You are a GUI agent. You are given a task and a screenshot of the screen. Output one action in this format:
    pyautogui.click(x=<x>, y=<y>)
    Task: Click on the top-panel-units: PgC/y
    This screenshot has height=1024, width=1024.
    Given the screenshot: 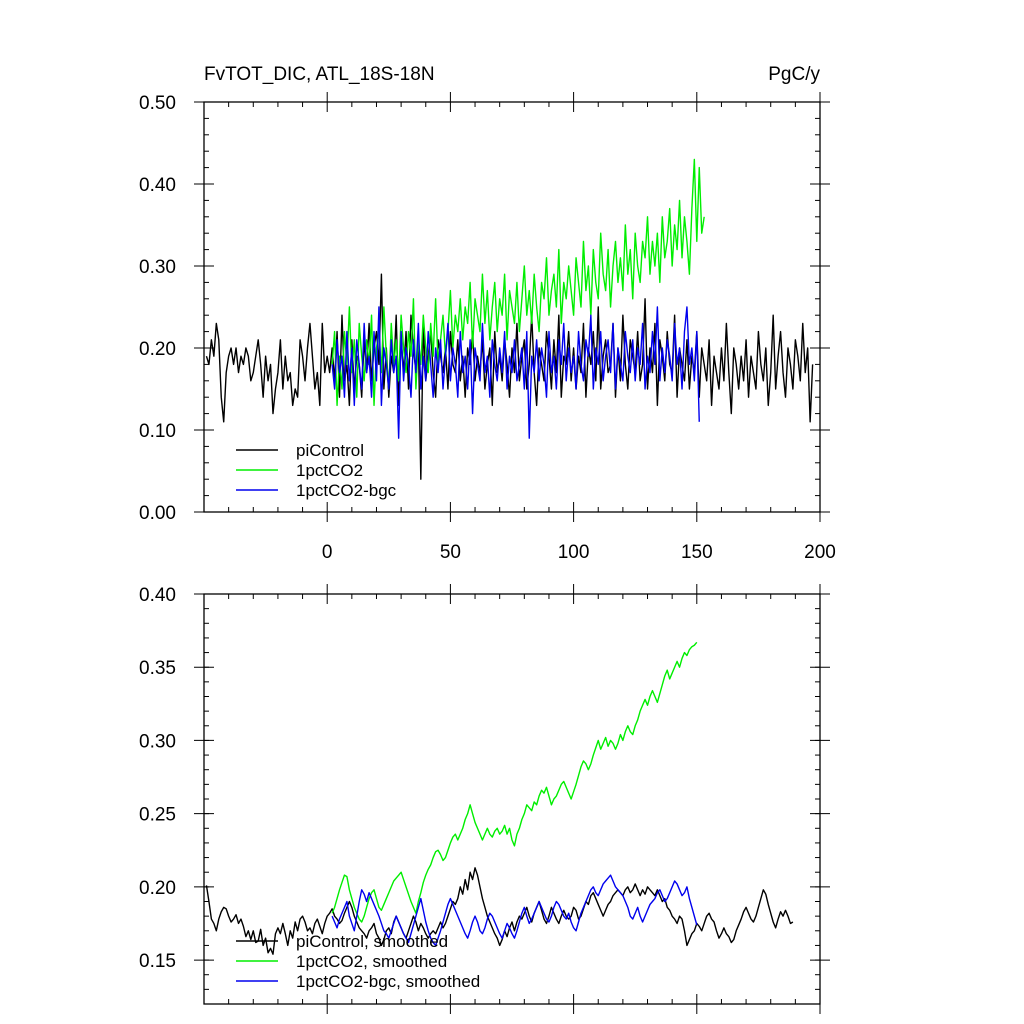 What is the action you would take?
    pyautogui.click(x=794, y=74)
    